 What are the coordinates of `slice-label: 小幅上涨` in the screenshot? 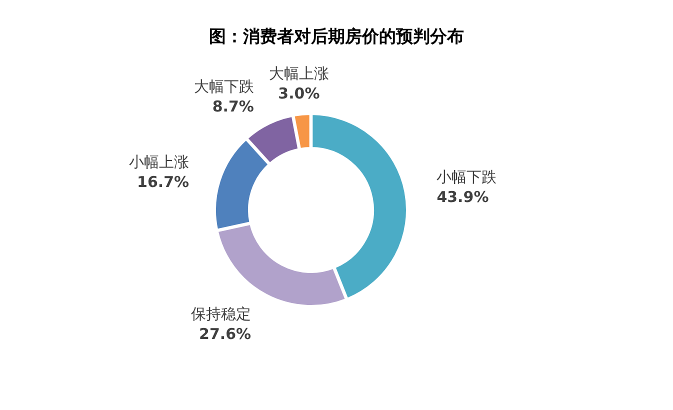 It's located at (159, 161).